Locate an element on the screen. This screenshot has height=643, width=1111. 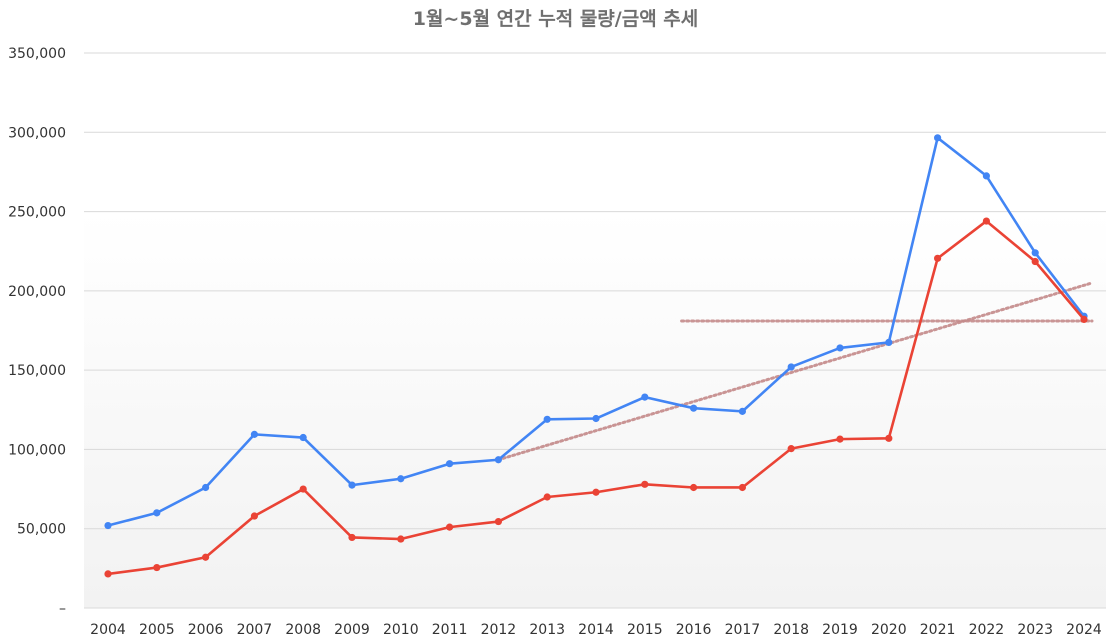
x-tick-label: 2018 is located at coordinates (791, 630).